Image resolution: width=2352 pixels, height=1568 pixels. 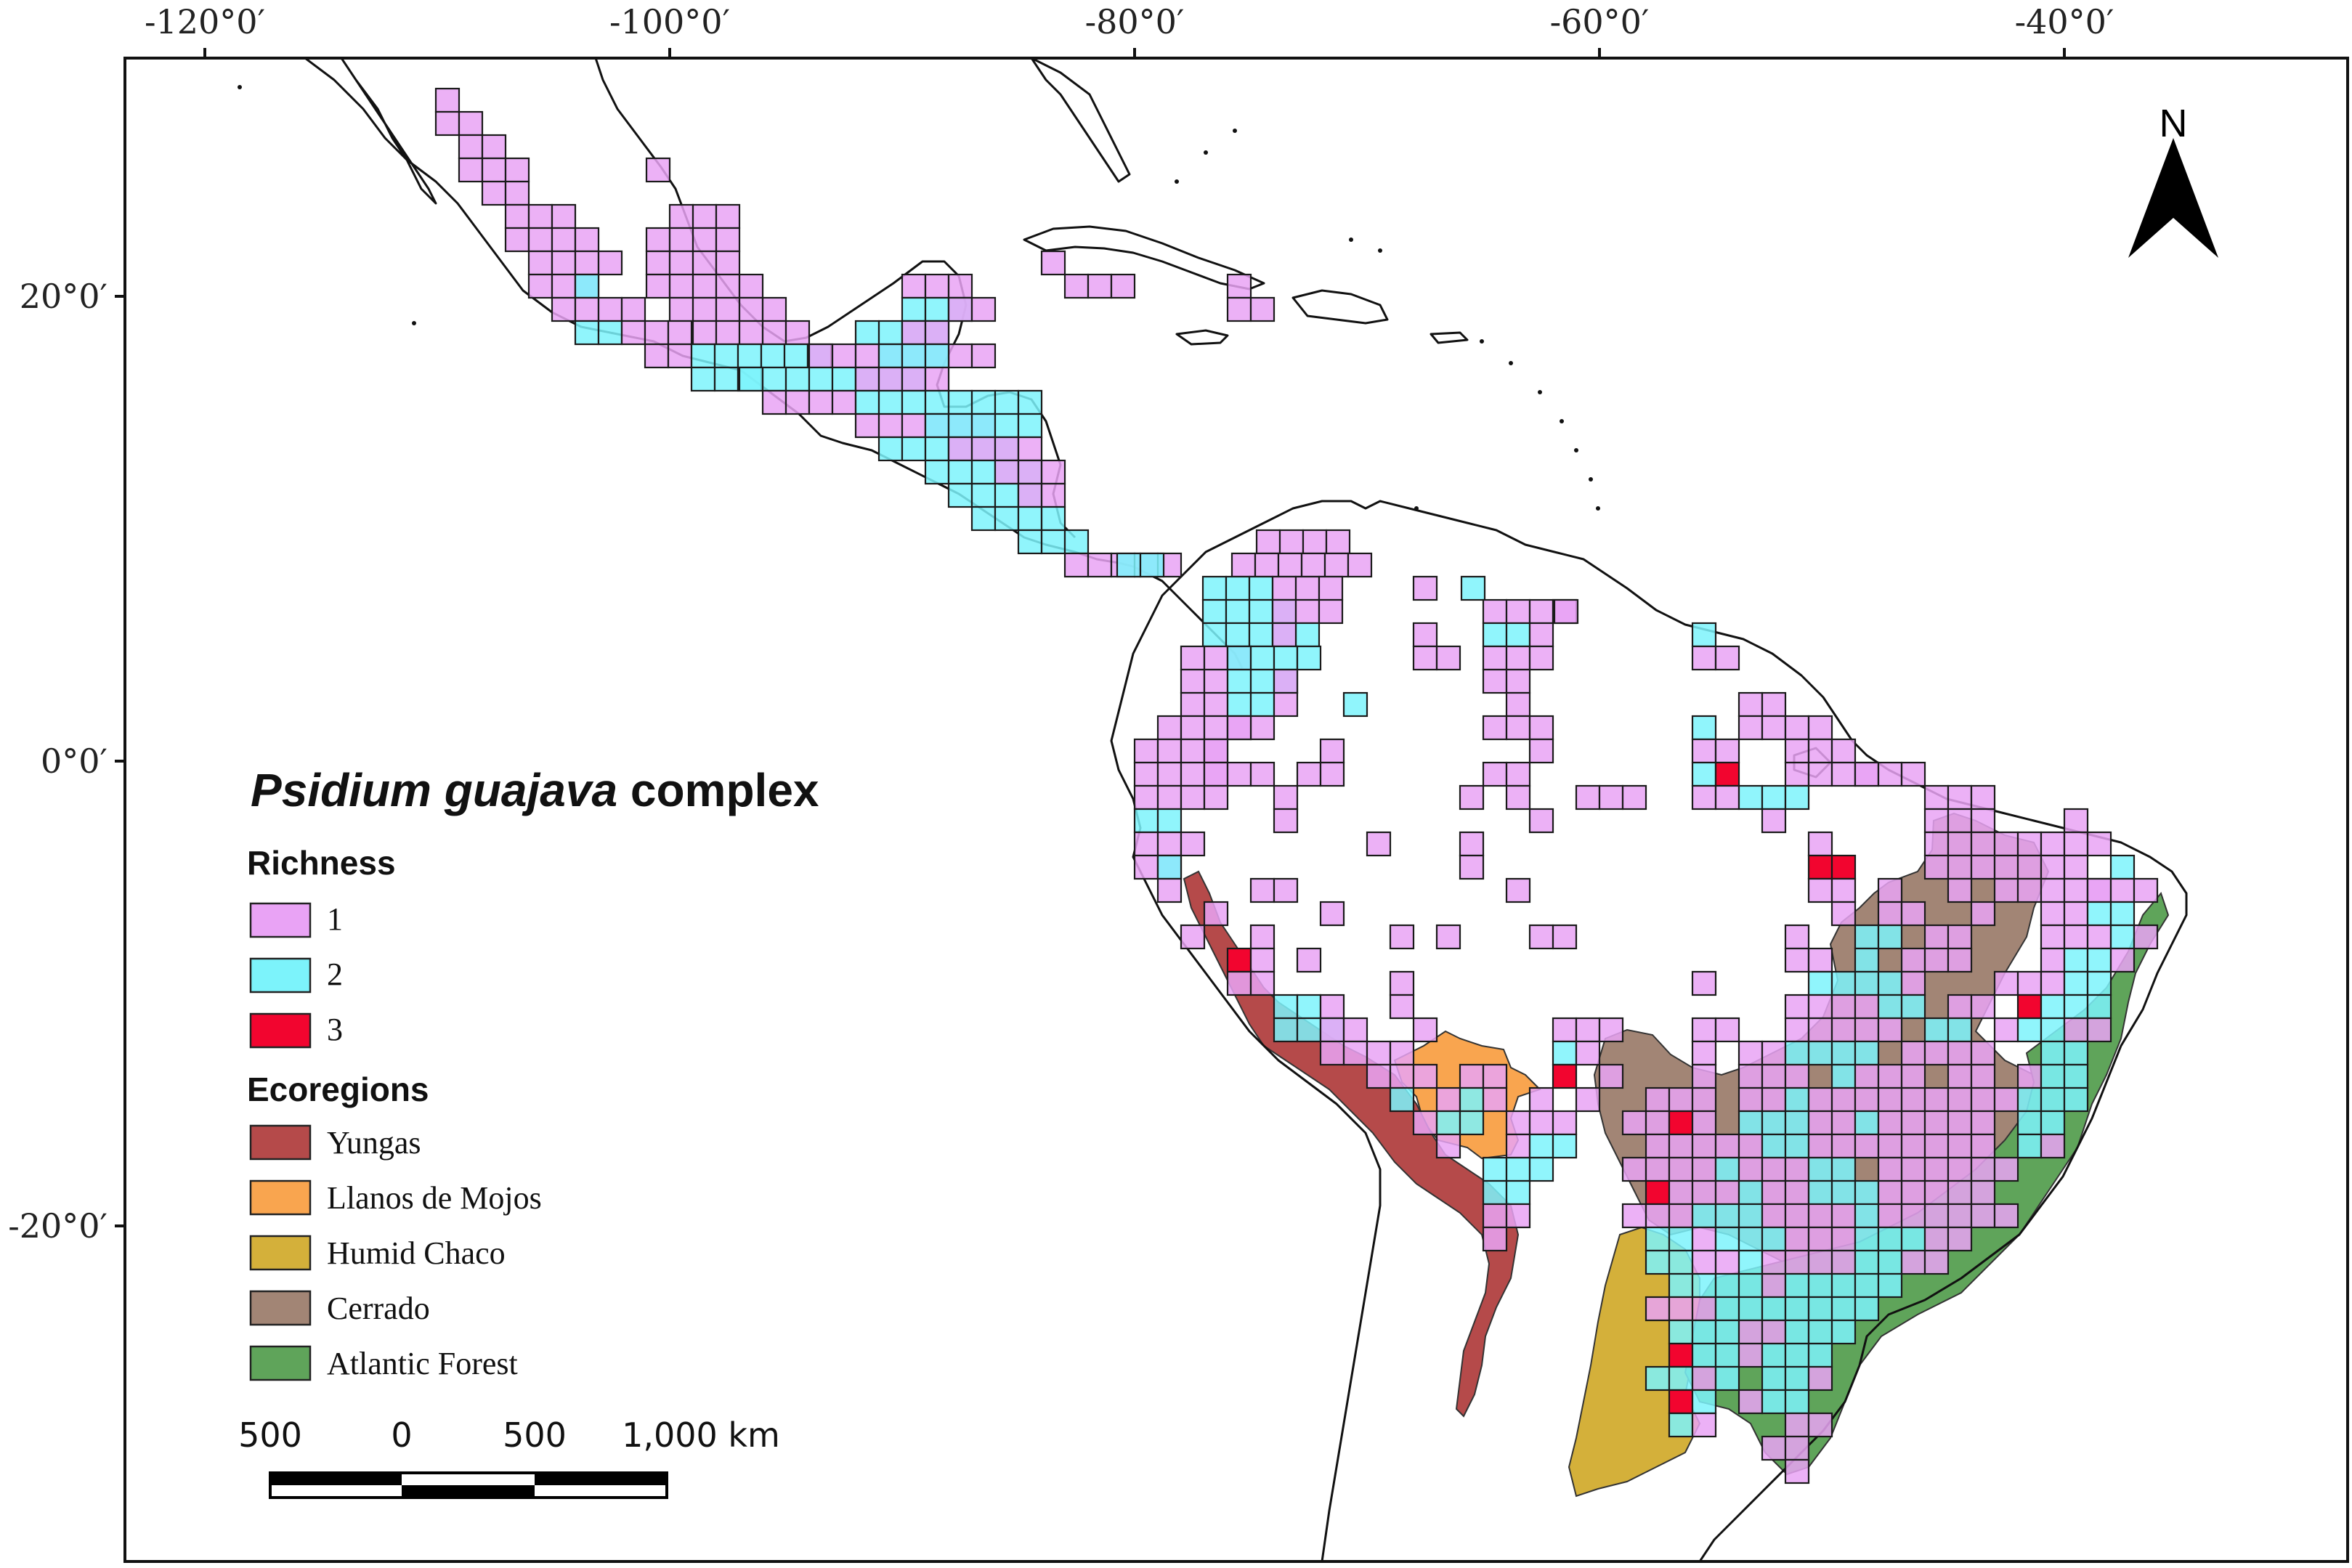 I want to click on latitude-labels: 20°0′ 0°0′ -20°0′, so click(x=58, y=761).